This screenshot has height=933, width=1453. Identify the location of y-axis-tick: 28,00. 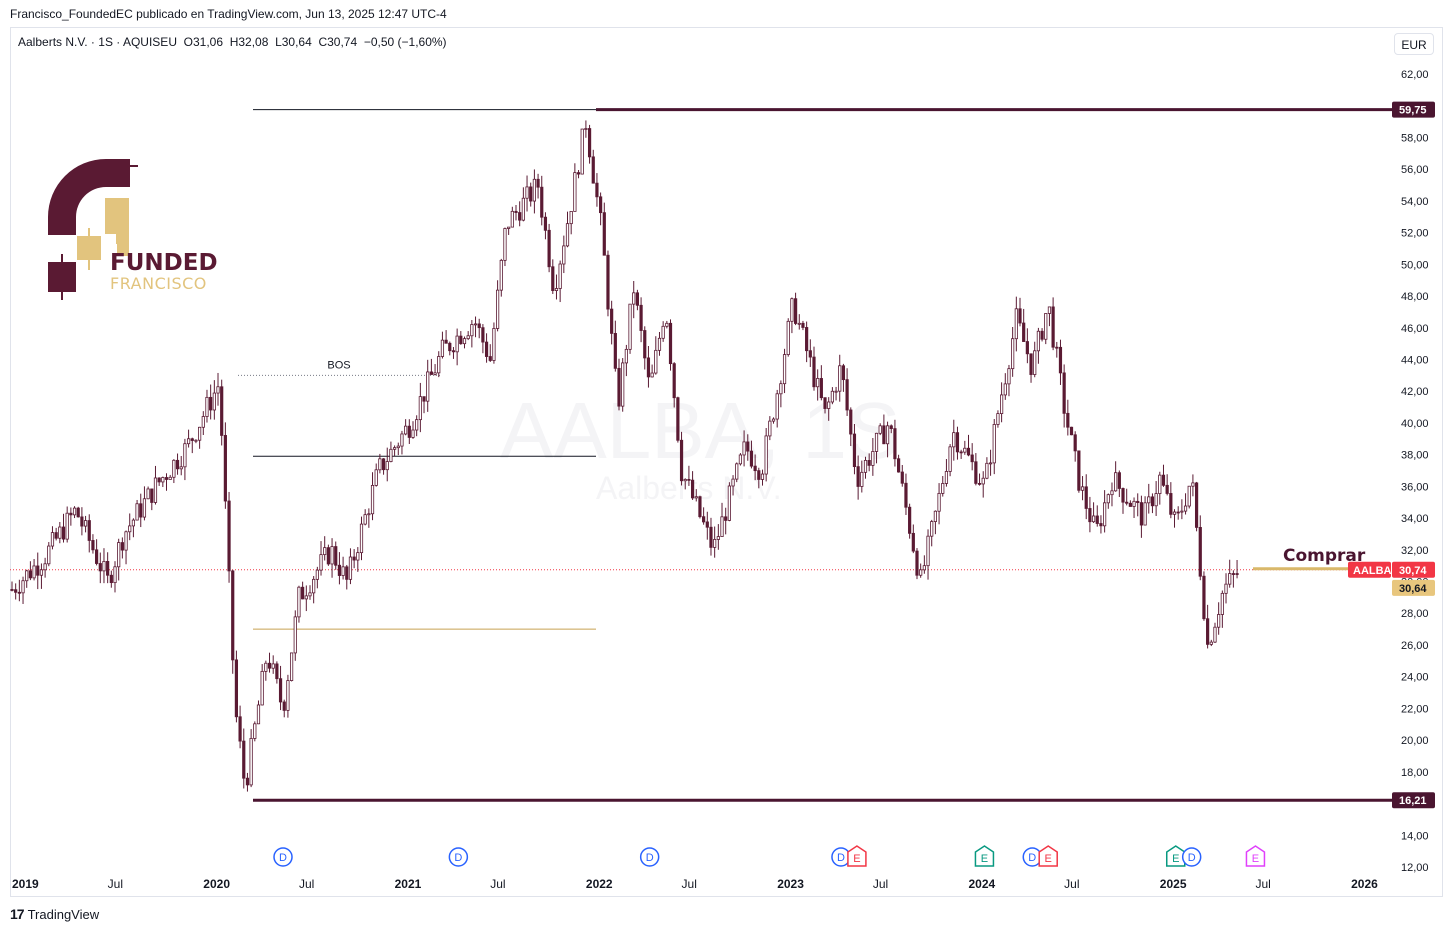
(1415, 614).